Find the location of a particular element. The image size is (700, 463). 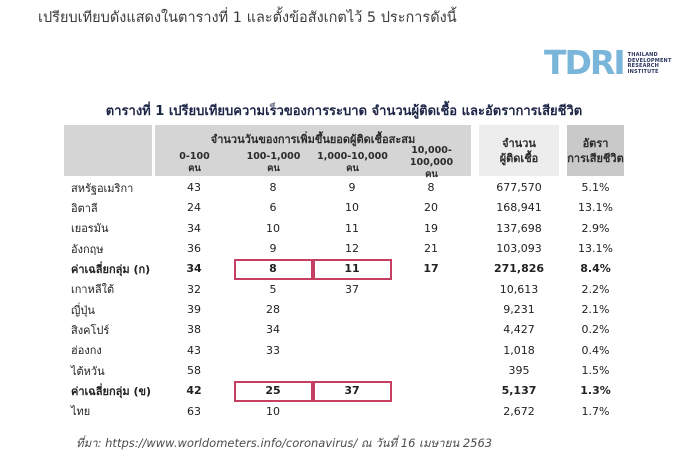

row-label: สหรัฐอเมริกา is located at coordinates (109, 188).